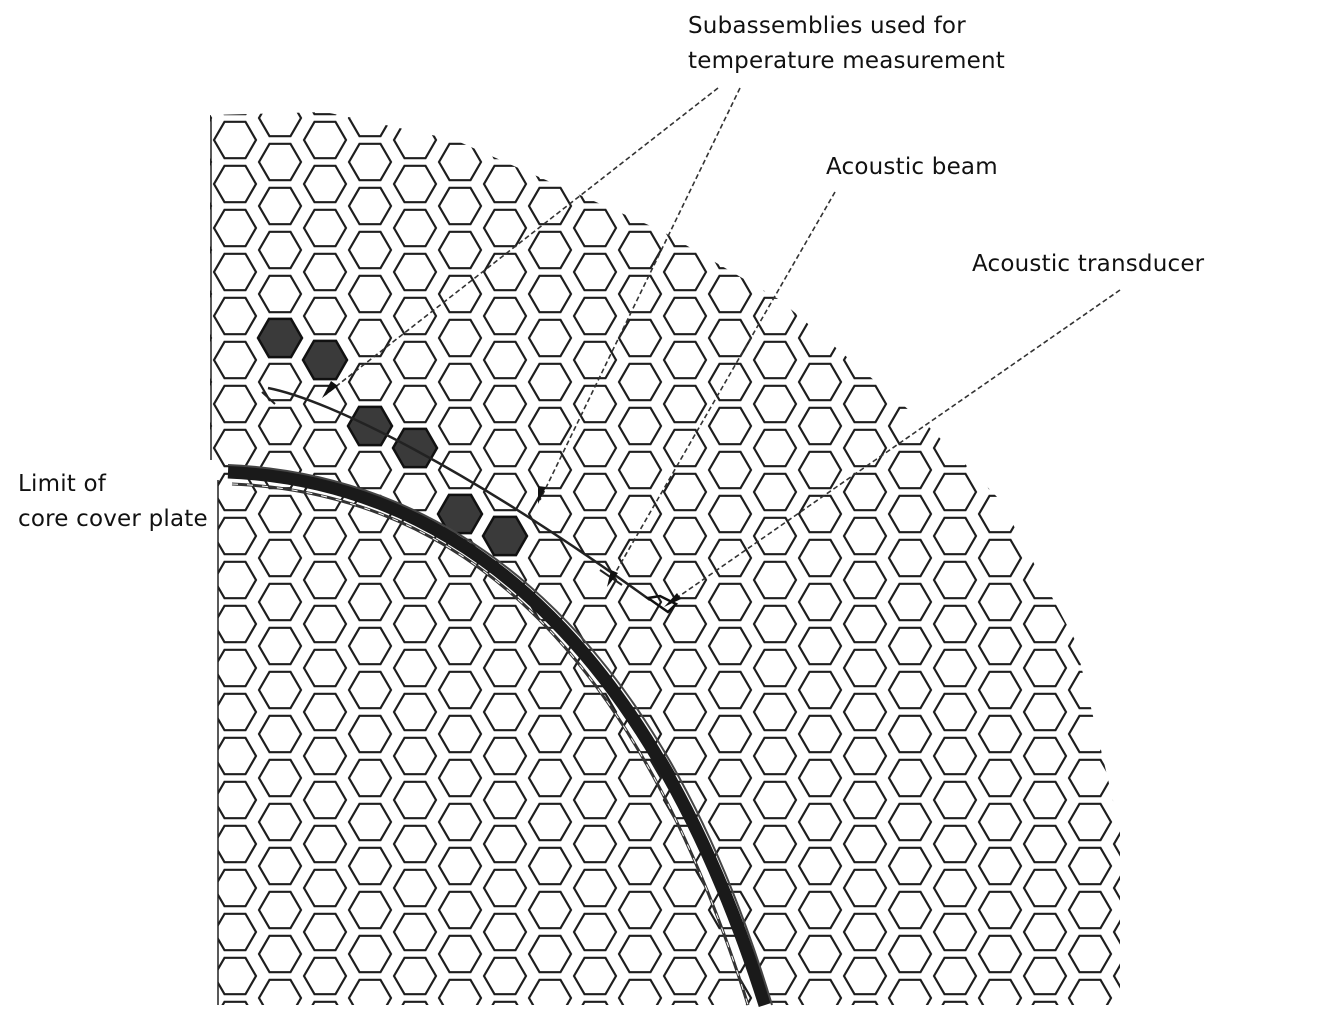 This screenshot has width=1344, height=1009. I want to click on leader-arrowheads, so click(501, 494).